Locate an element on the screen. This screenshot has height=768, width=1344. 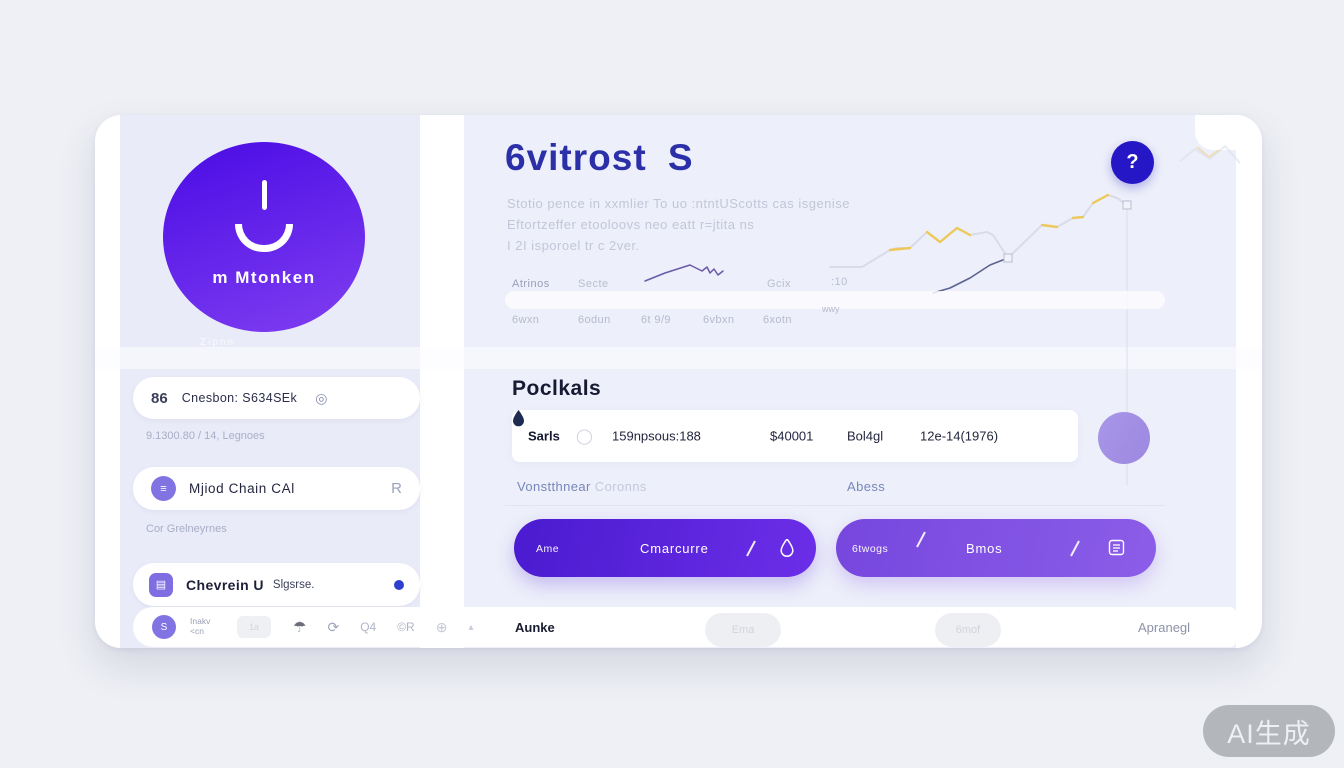
cr-icon: ©R is located at coordinates (406, 627).